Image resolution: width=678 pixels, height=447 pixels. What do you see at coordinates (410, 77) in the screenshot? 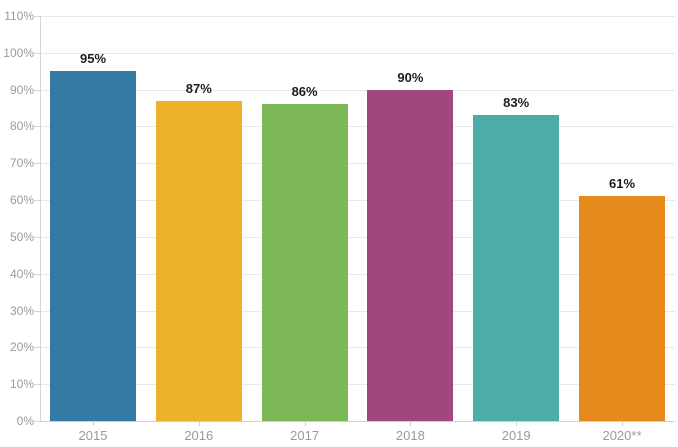
I see `bar-value-label: 90%` at bounding box center [410, 77].